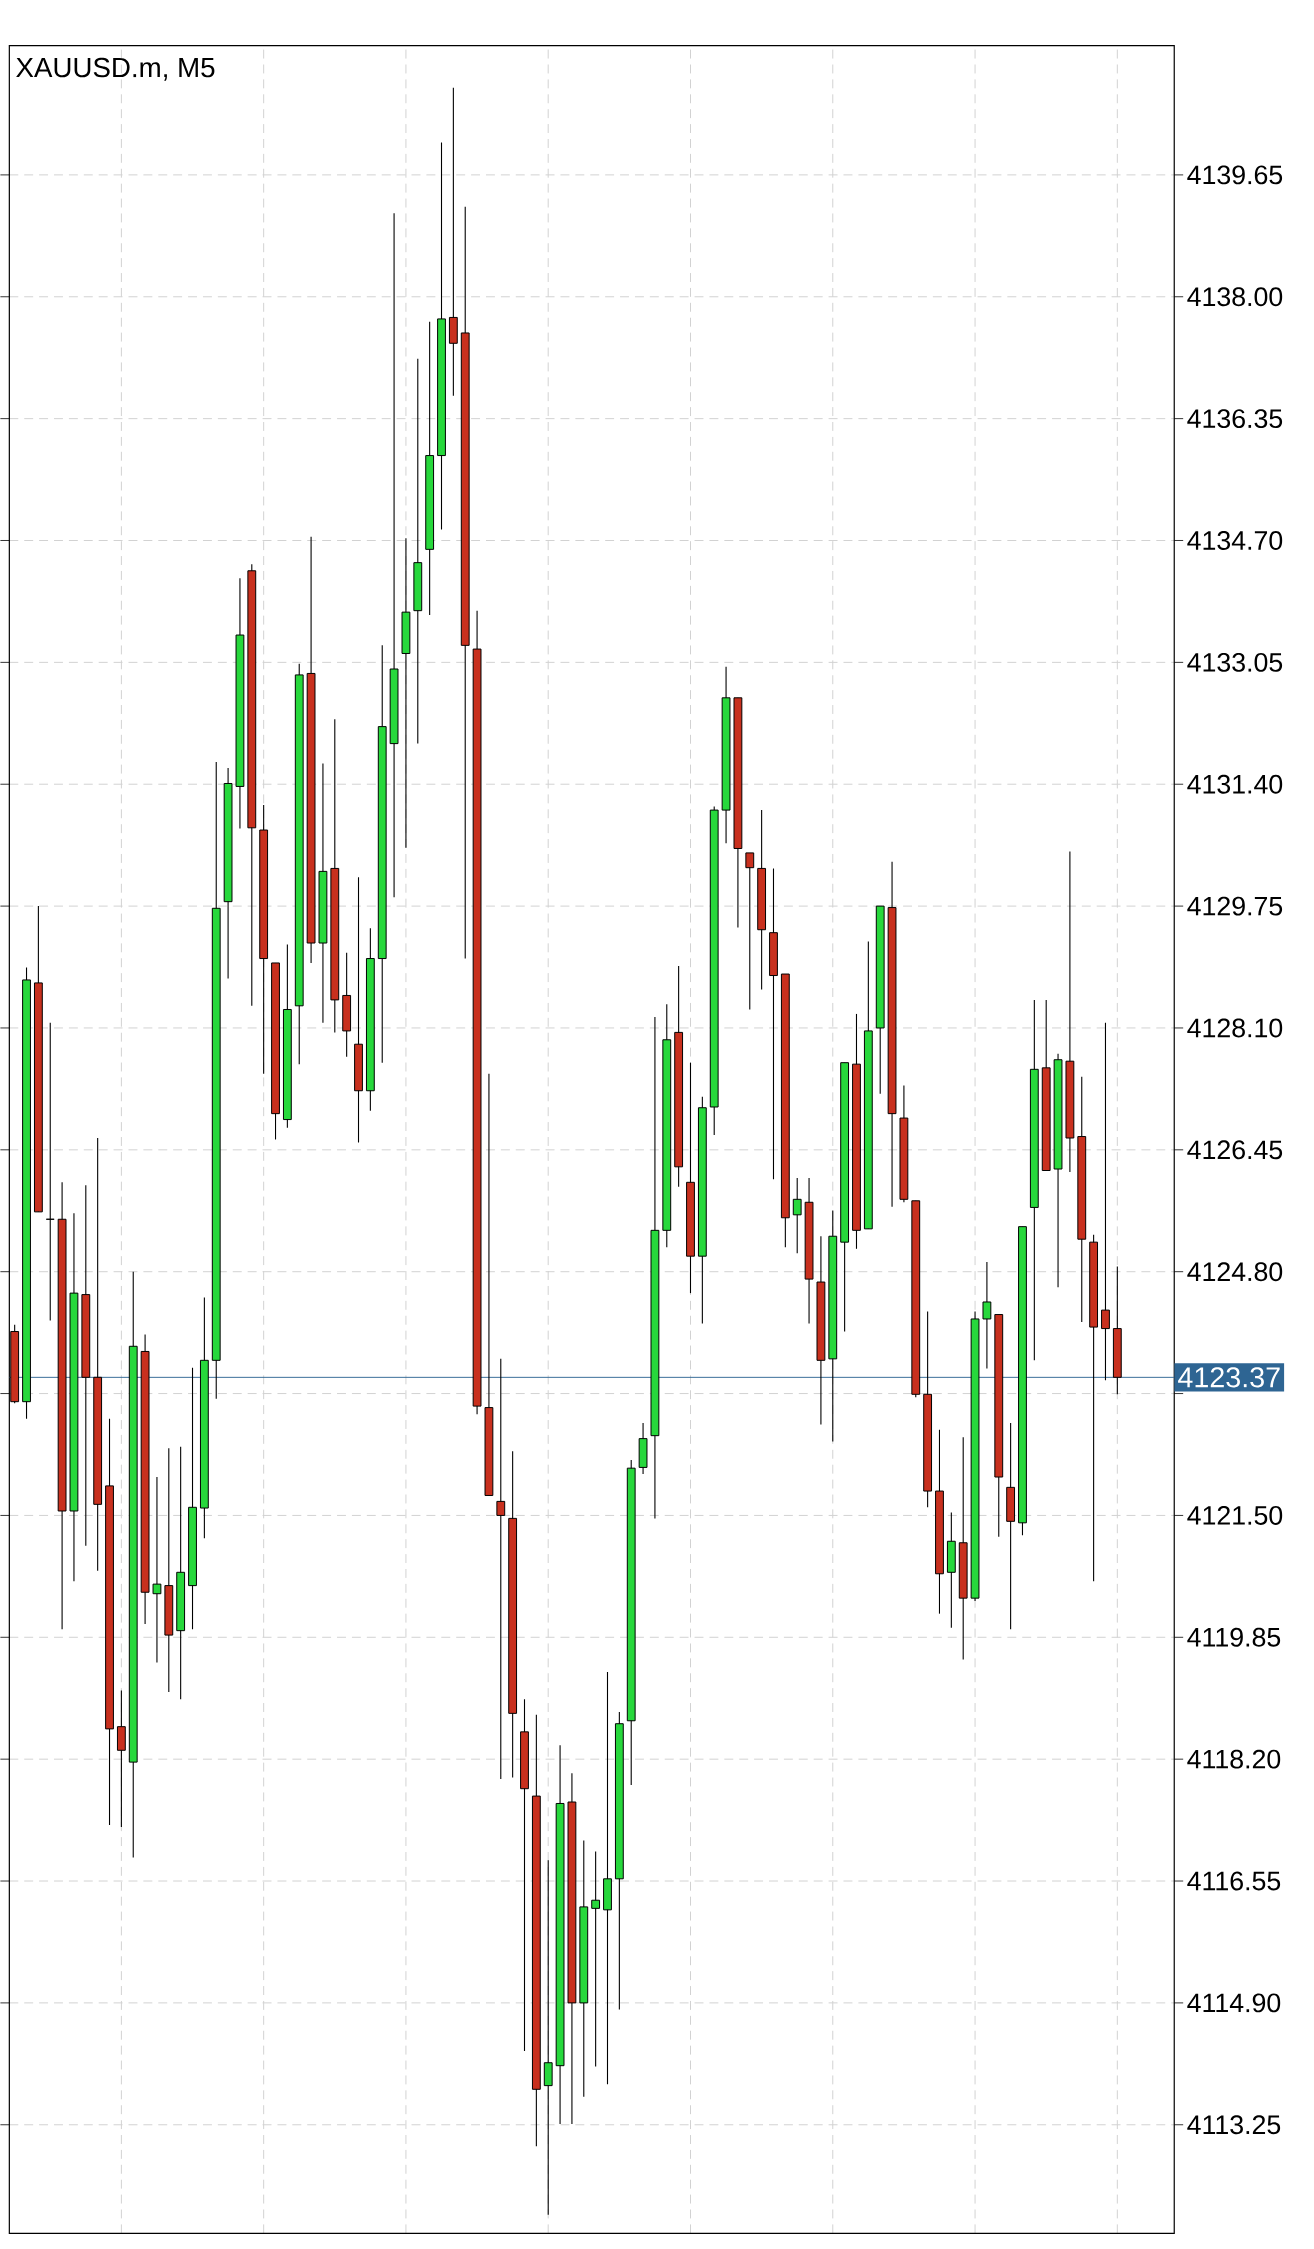 The height and width of the screenshot is (2249, 1314). I want to click on y-tick-label: 4116.55, so click(1234, 1881).